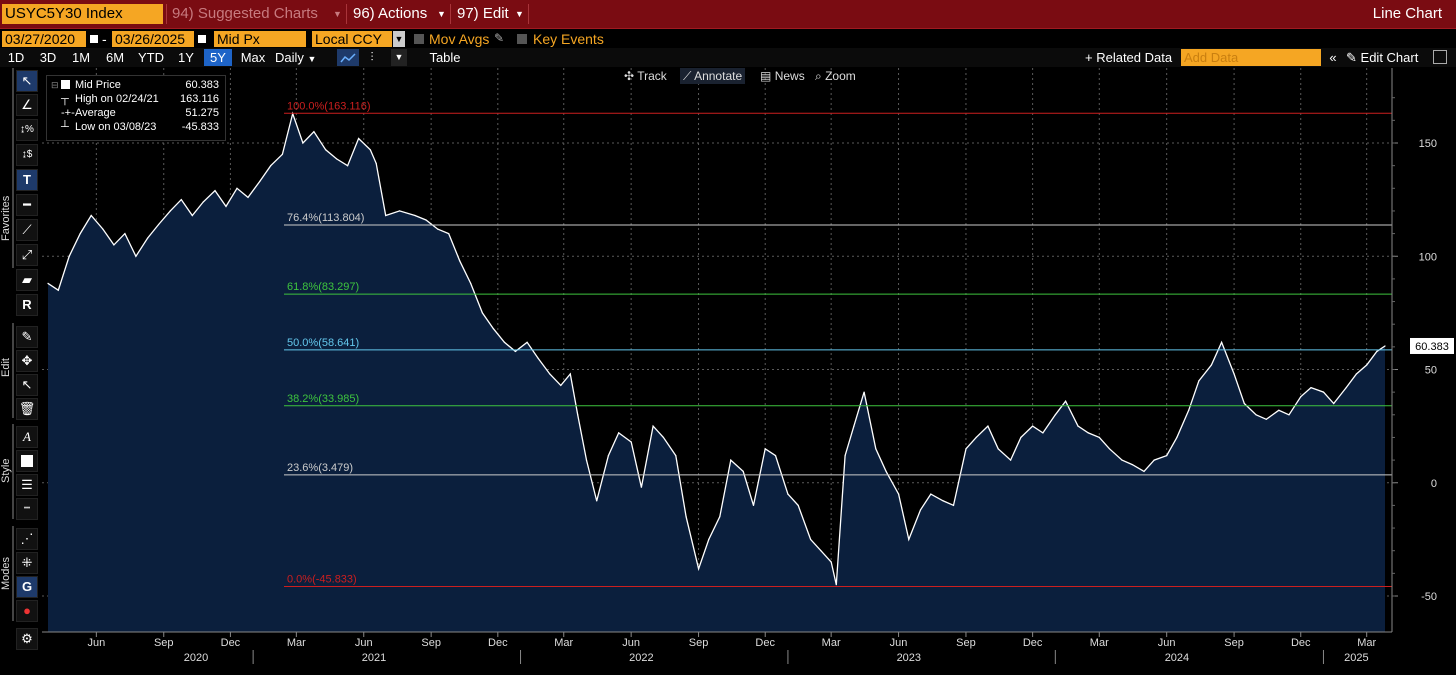 Image resolution: width=1456 pixels, height=675 pixels. I want to click on series-swatch, so click(65, 84).